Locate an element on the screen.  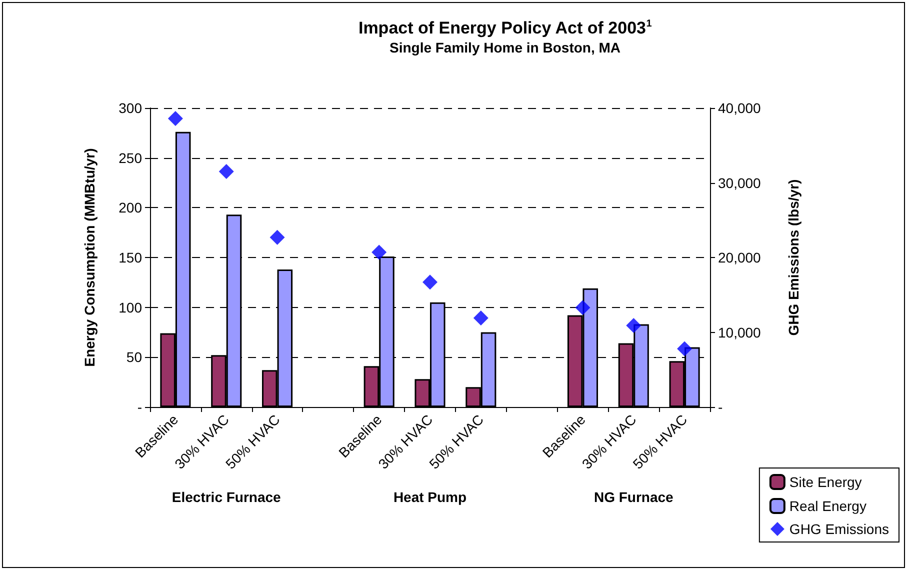
y2-axis-title: GHG Emissions (lbs/yr) is located at coordinates (794, 257).